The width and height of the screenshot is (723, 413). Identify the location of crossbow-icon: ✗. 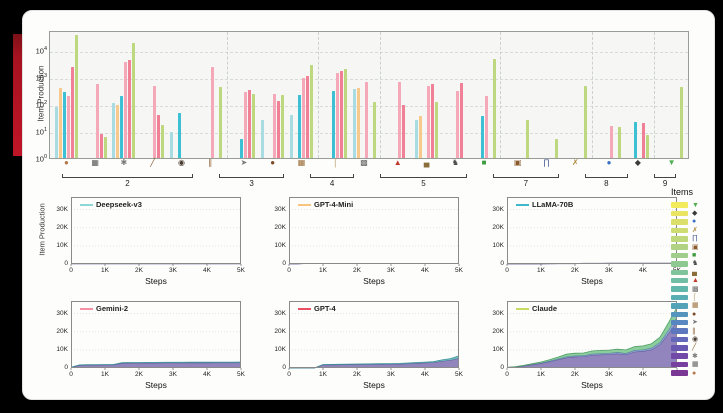
(575, 162).